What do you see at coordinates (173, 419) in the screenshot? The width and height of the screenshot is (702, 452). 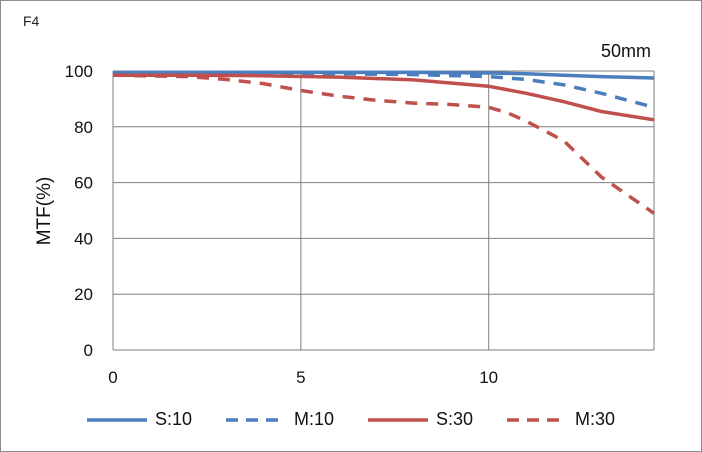 I see `legend-label-s10: S:10` at bounding box center [173, 419].